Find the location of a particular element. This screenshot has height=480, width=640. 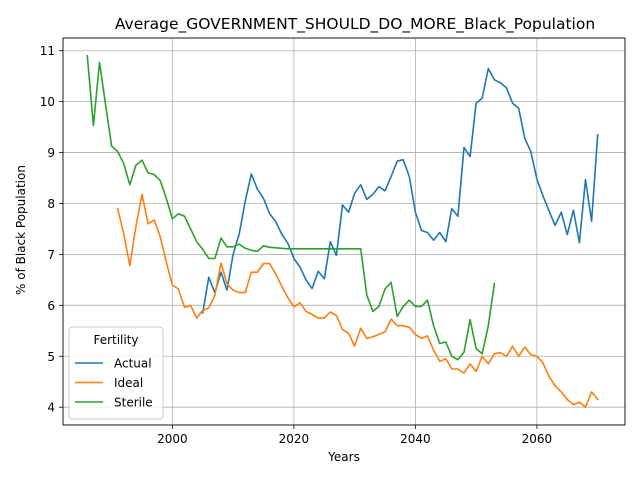

y-tick-label: 11 is located at coordinates (47, 51).